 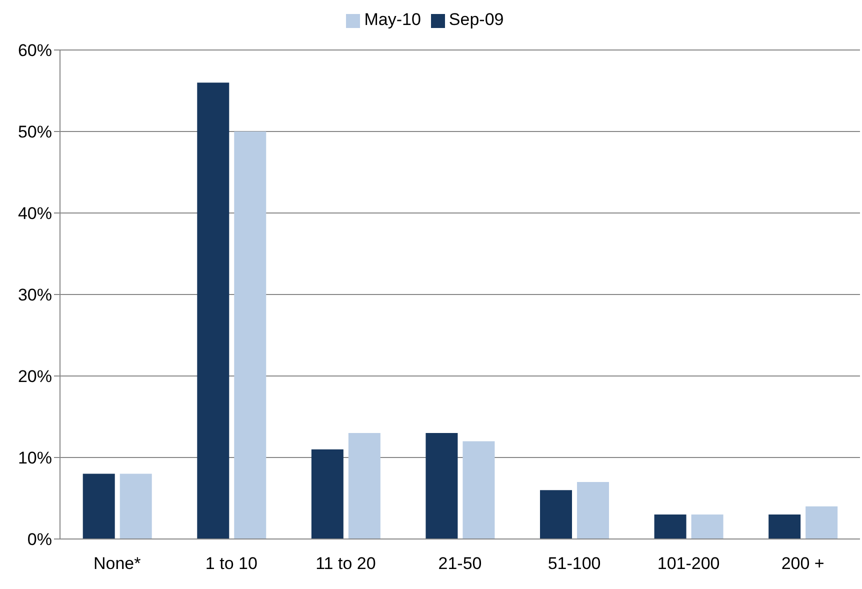 What do you see at coordinates (35, 132) in the screenshot?
I see `y-tick-label: 50%` at bounding box center [35, 132].